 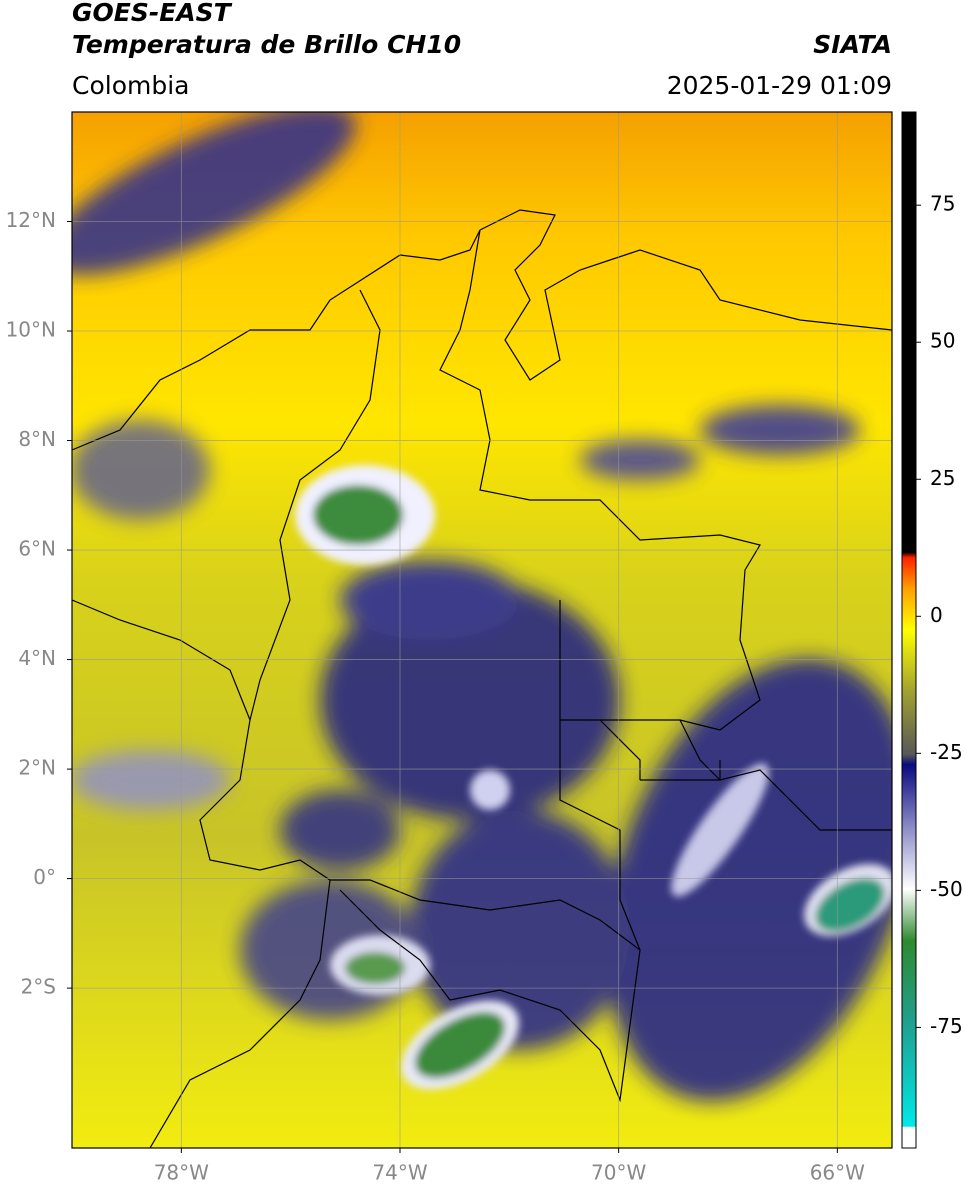 What do you see at coordinates (37, 439) in the screenshot?
I see `lat-tick-label: 8°N` at bounding box center [37, 439].